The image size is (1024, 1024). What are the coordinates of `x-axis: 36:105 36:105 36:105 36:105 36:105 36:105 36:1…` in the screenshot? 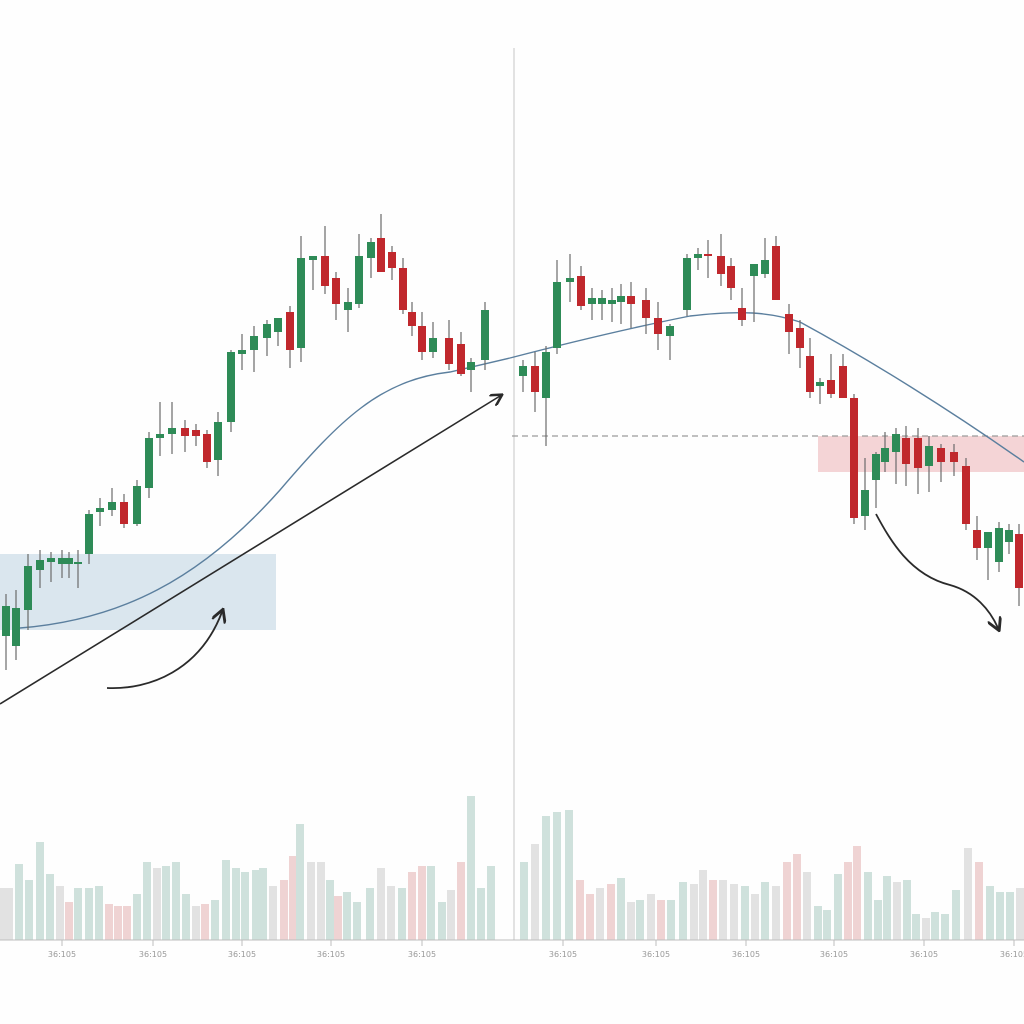 It's located at (512, 949).